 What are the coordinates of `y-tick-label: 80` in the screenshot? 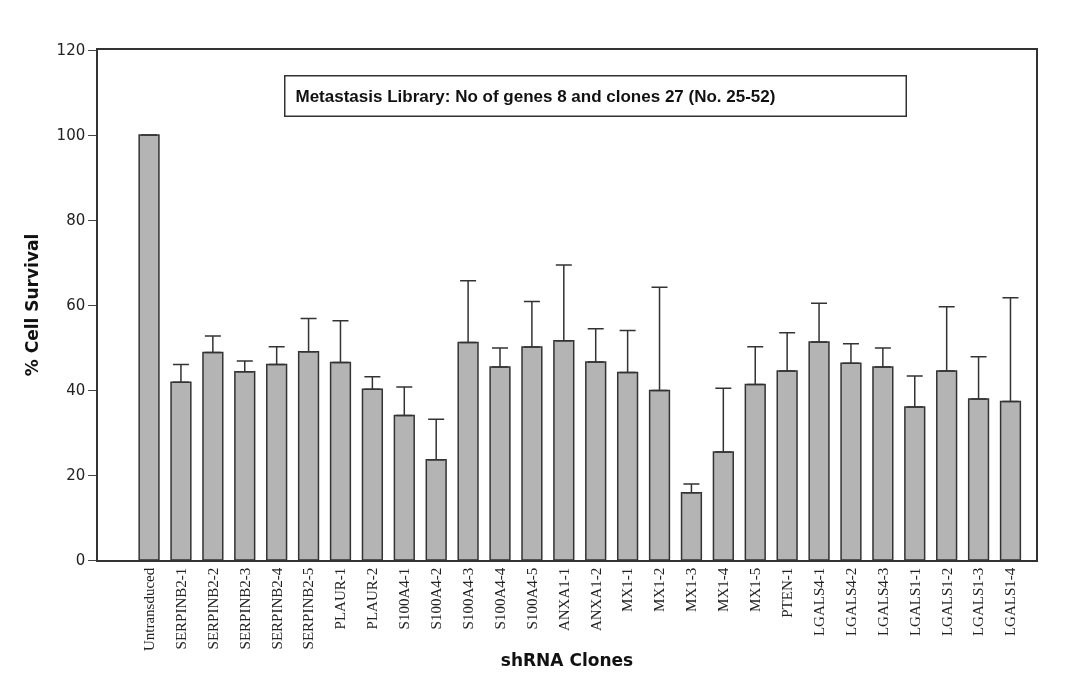 It's located at (76, 220).